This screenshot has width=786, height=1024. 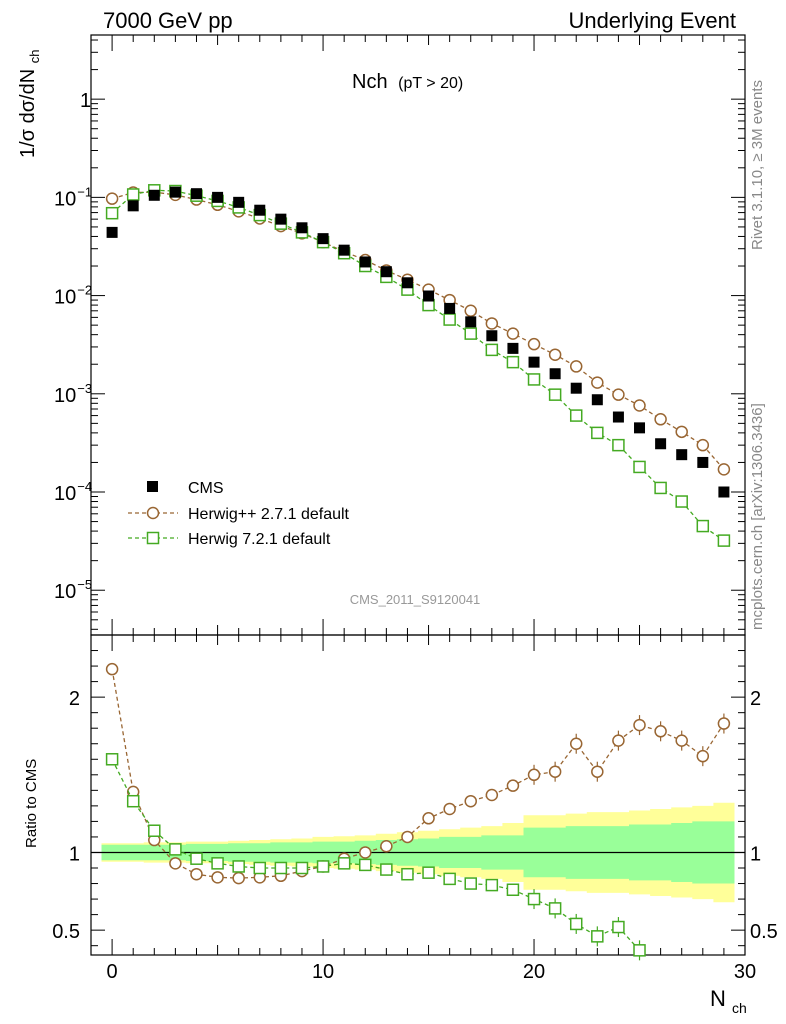 I want to click on y-tick-label-exponent: −3, so click(x=84, y=388).